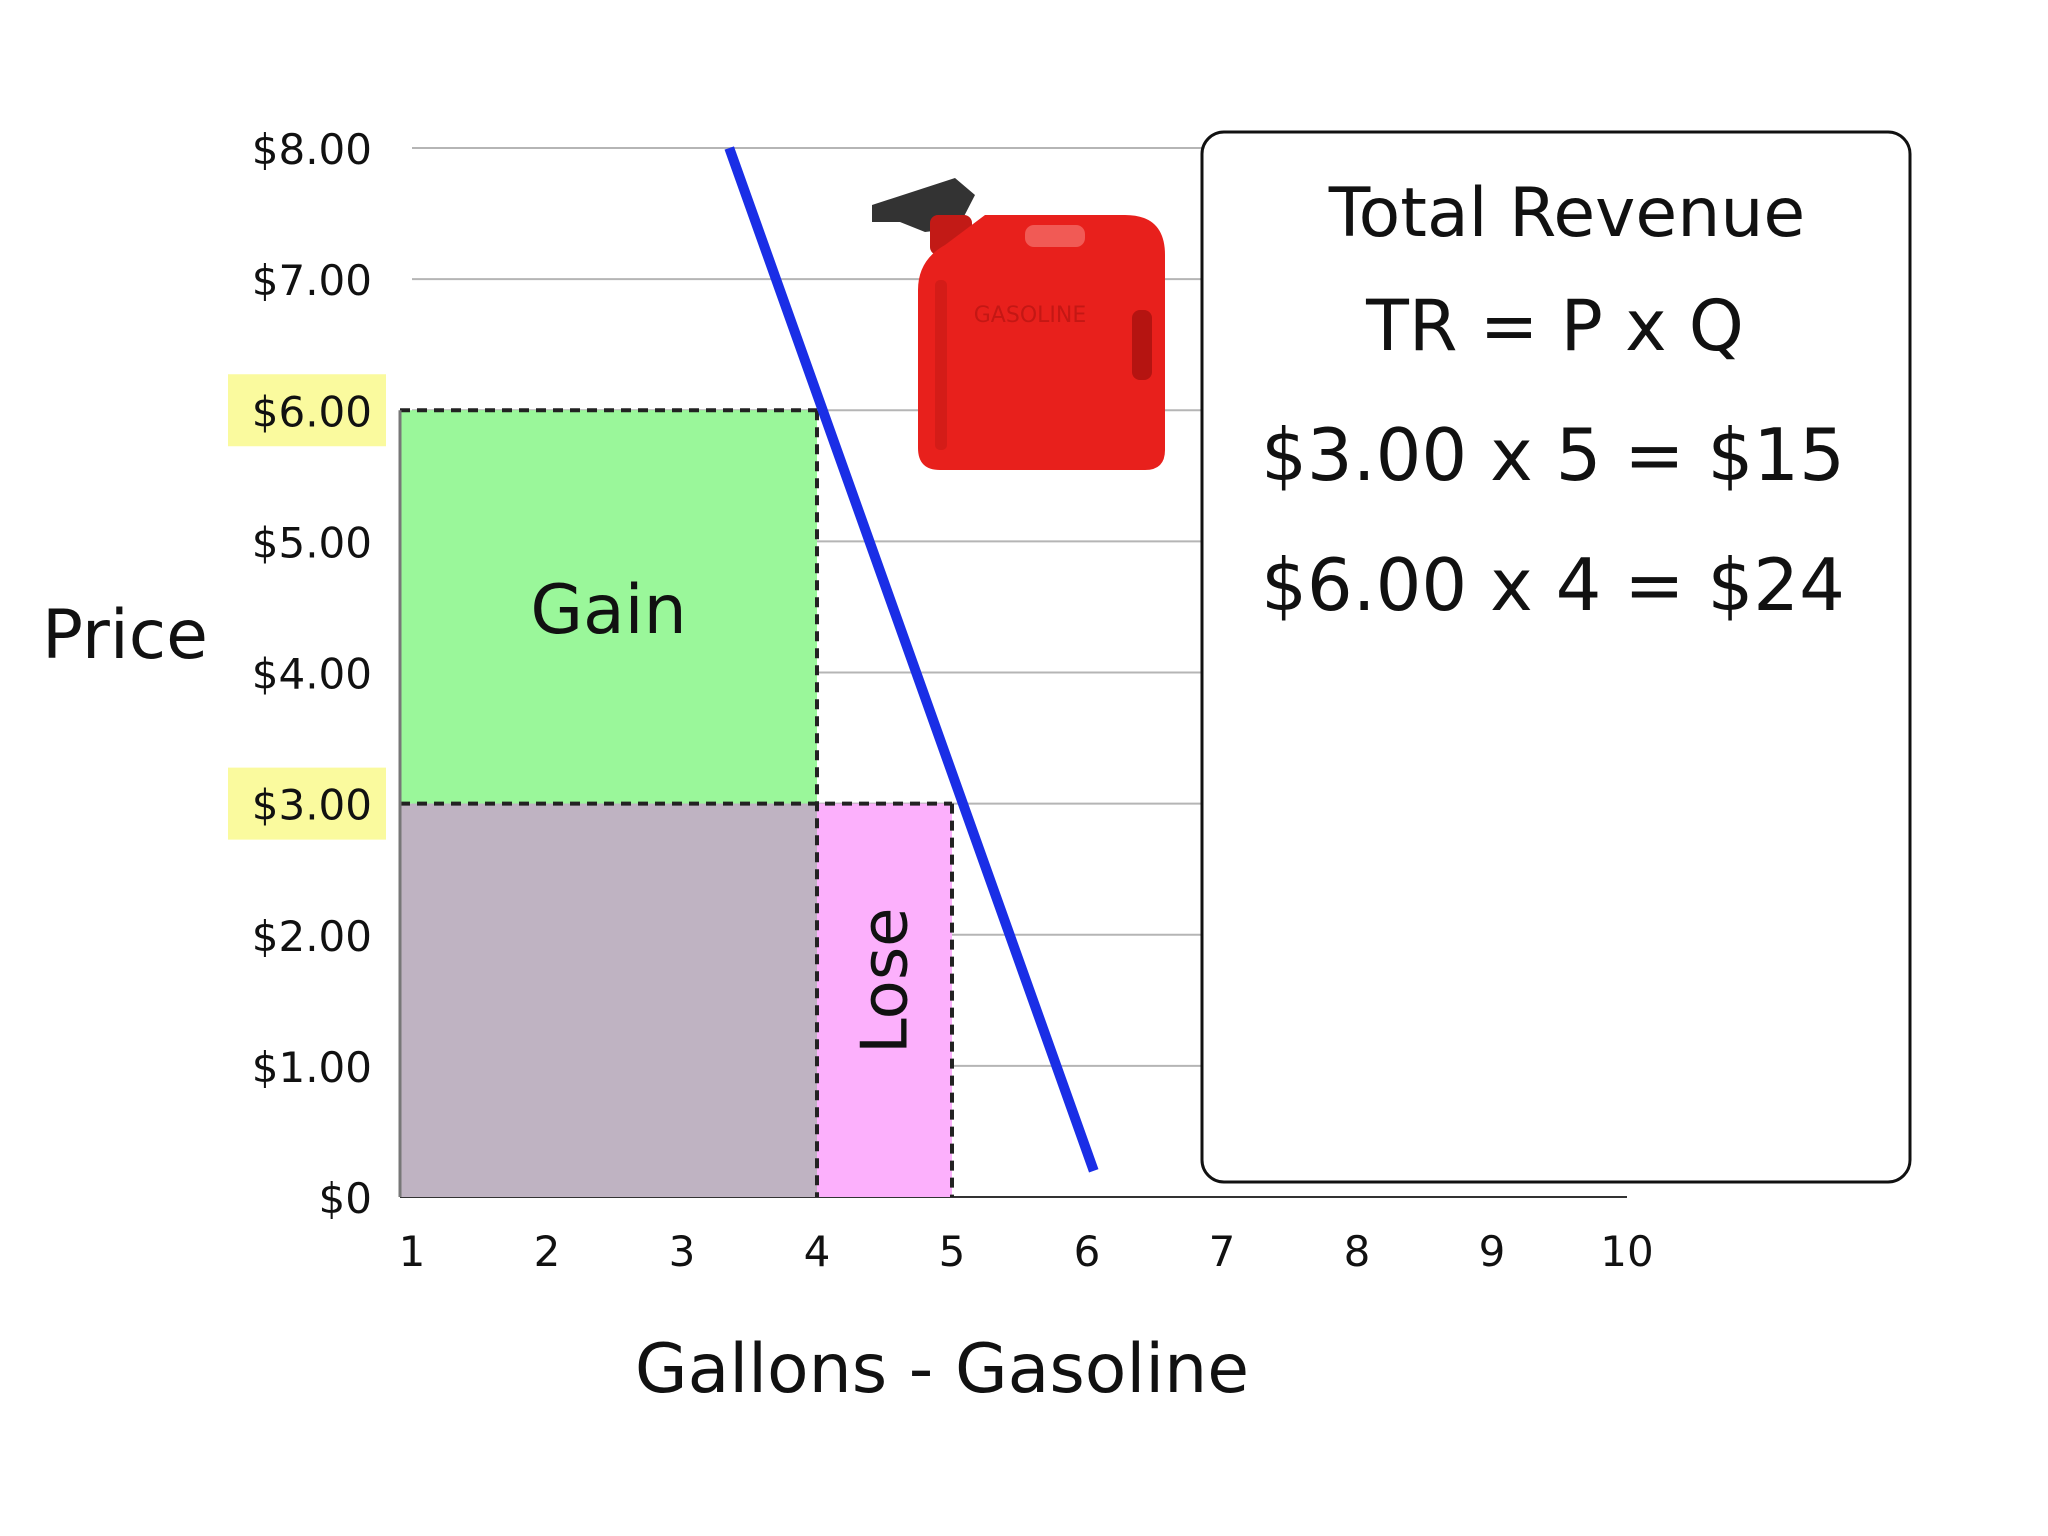  I want to click on ytick-label-5: $5.00, so click(312, 542).